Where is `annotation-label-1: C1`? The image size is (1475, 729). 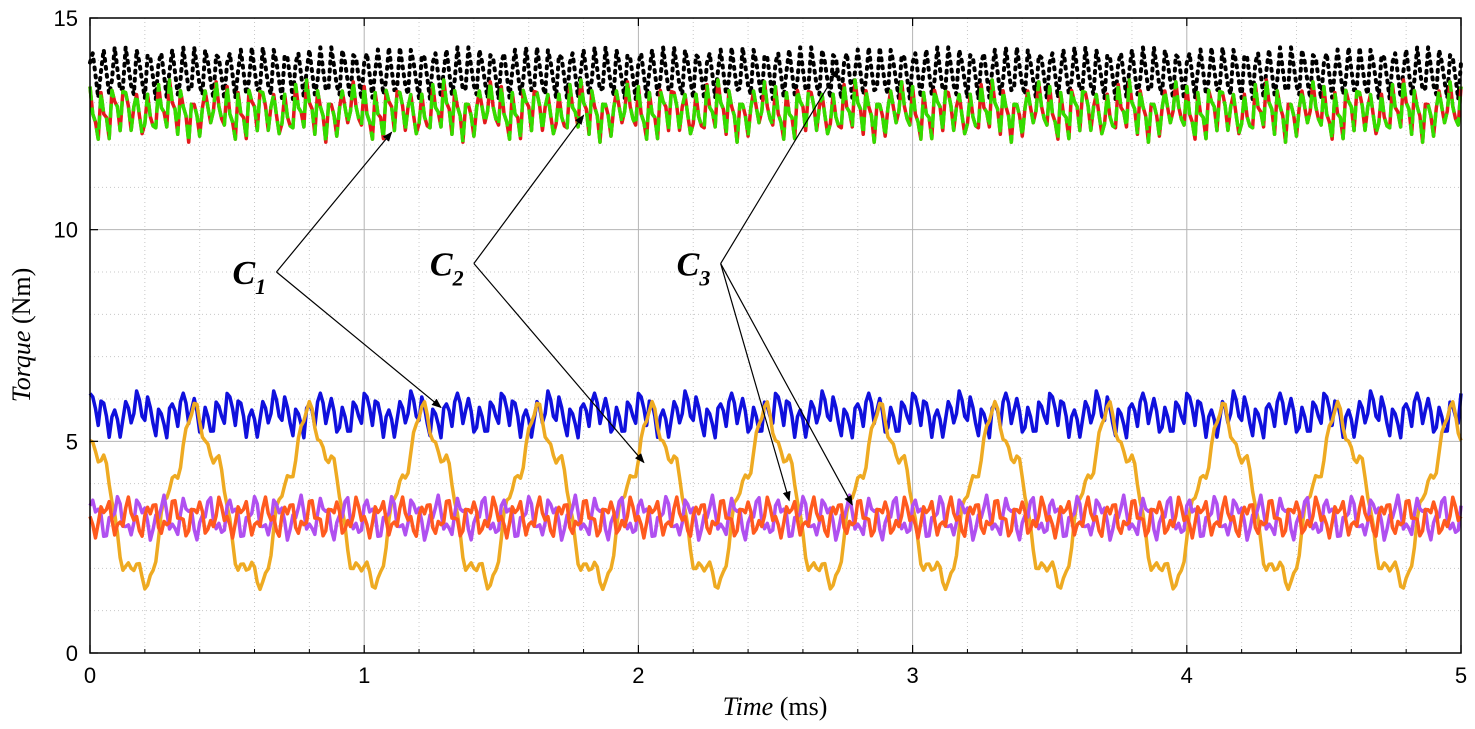
annotation-label-1: C1 is located at coordinates (249, 277).